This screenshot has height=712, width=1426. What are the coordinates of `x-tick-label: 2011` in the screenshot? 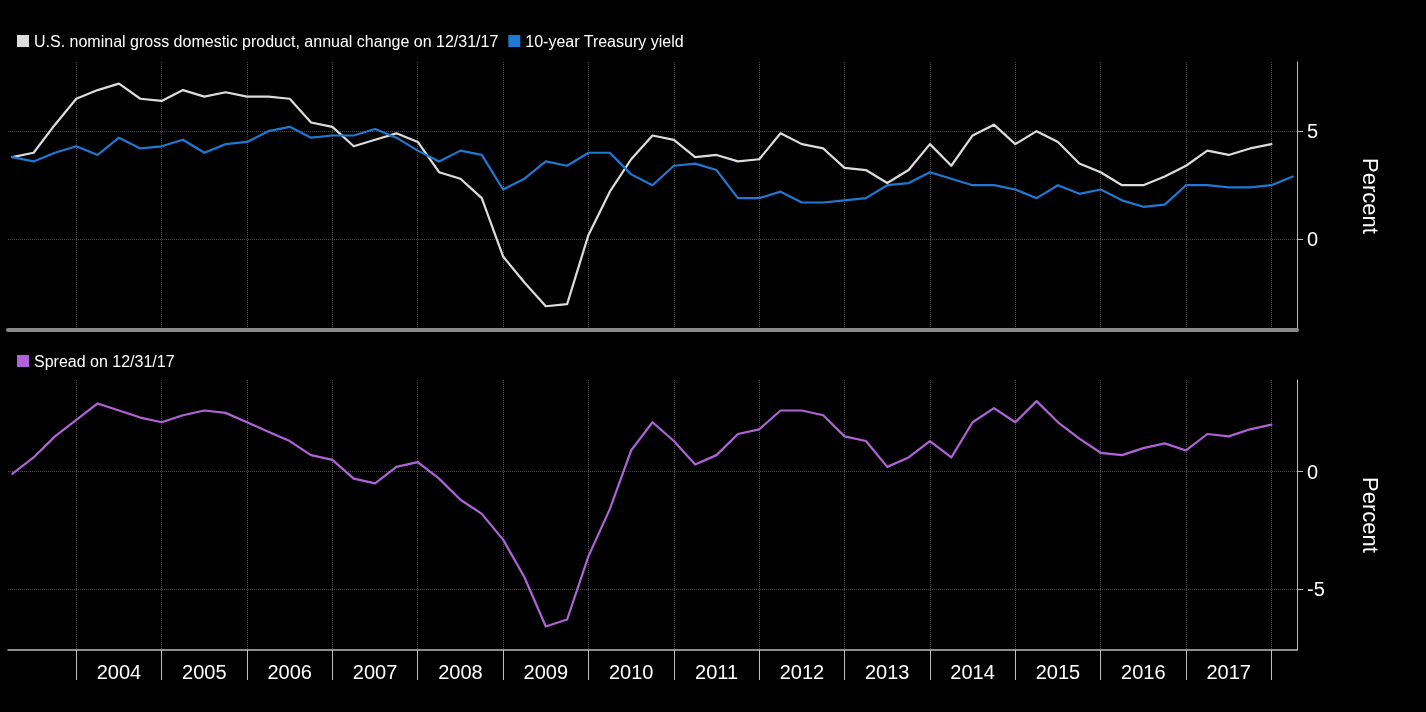 It's located at (717, 672).